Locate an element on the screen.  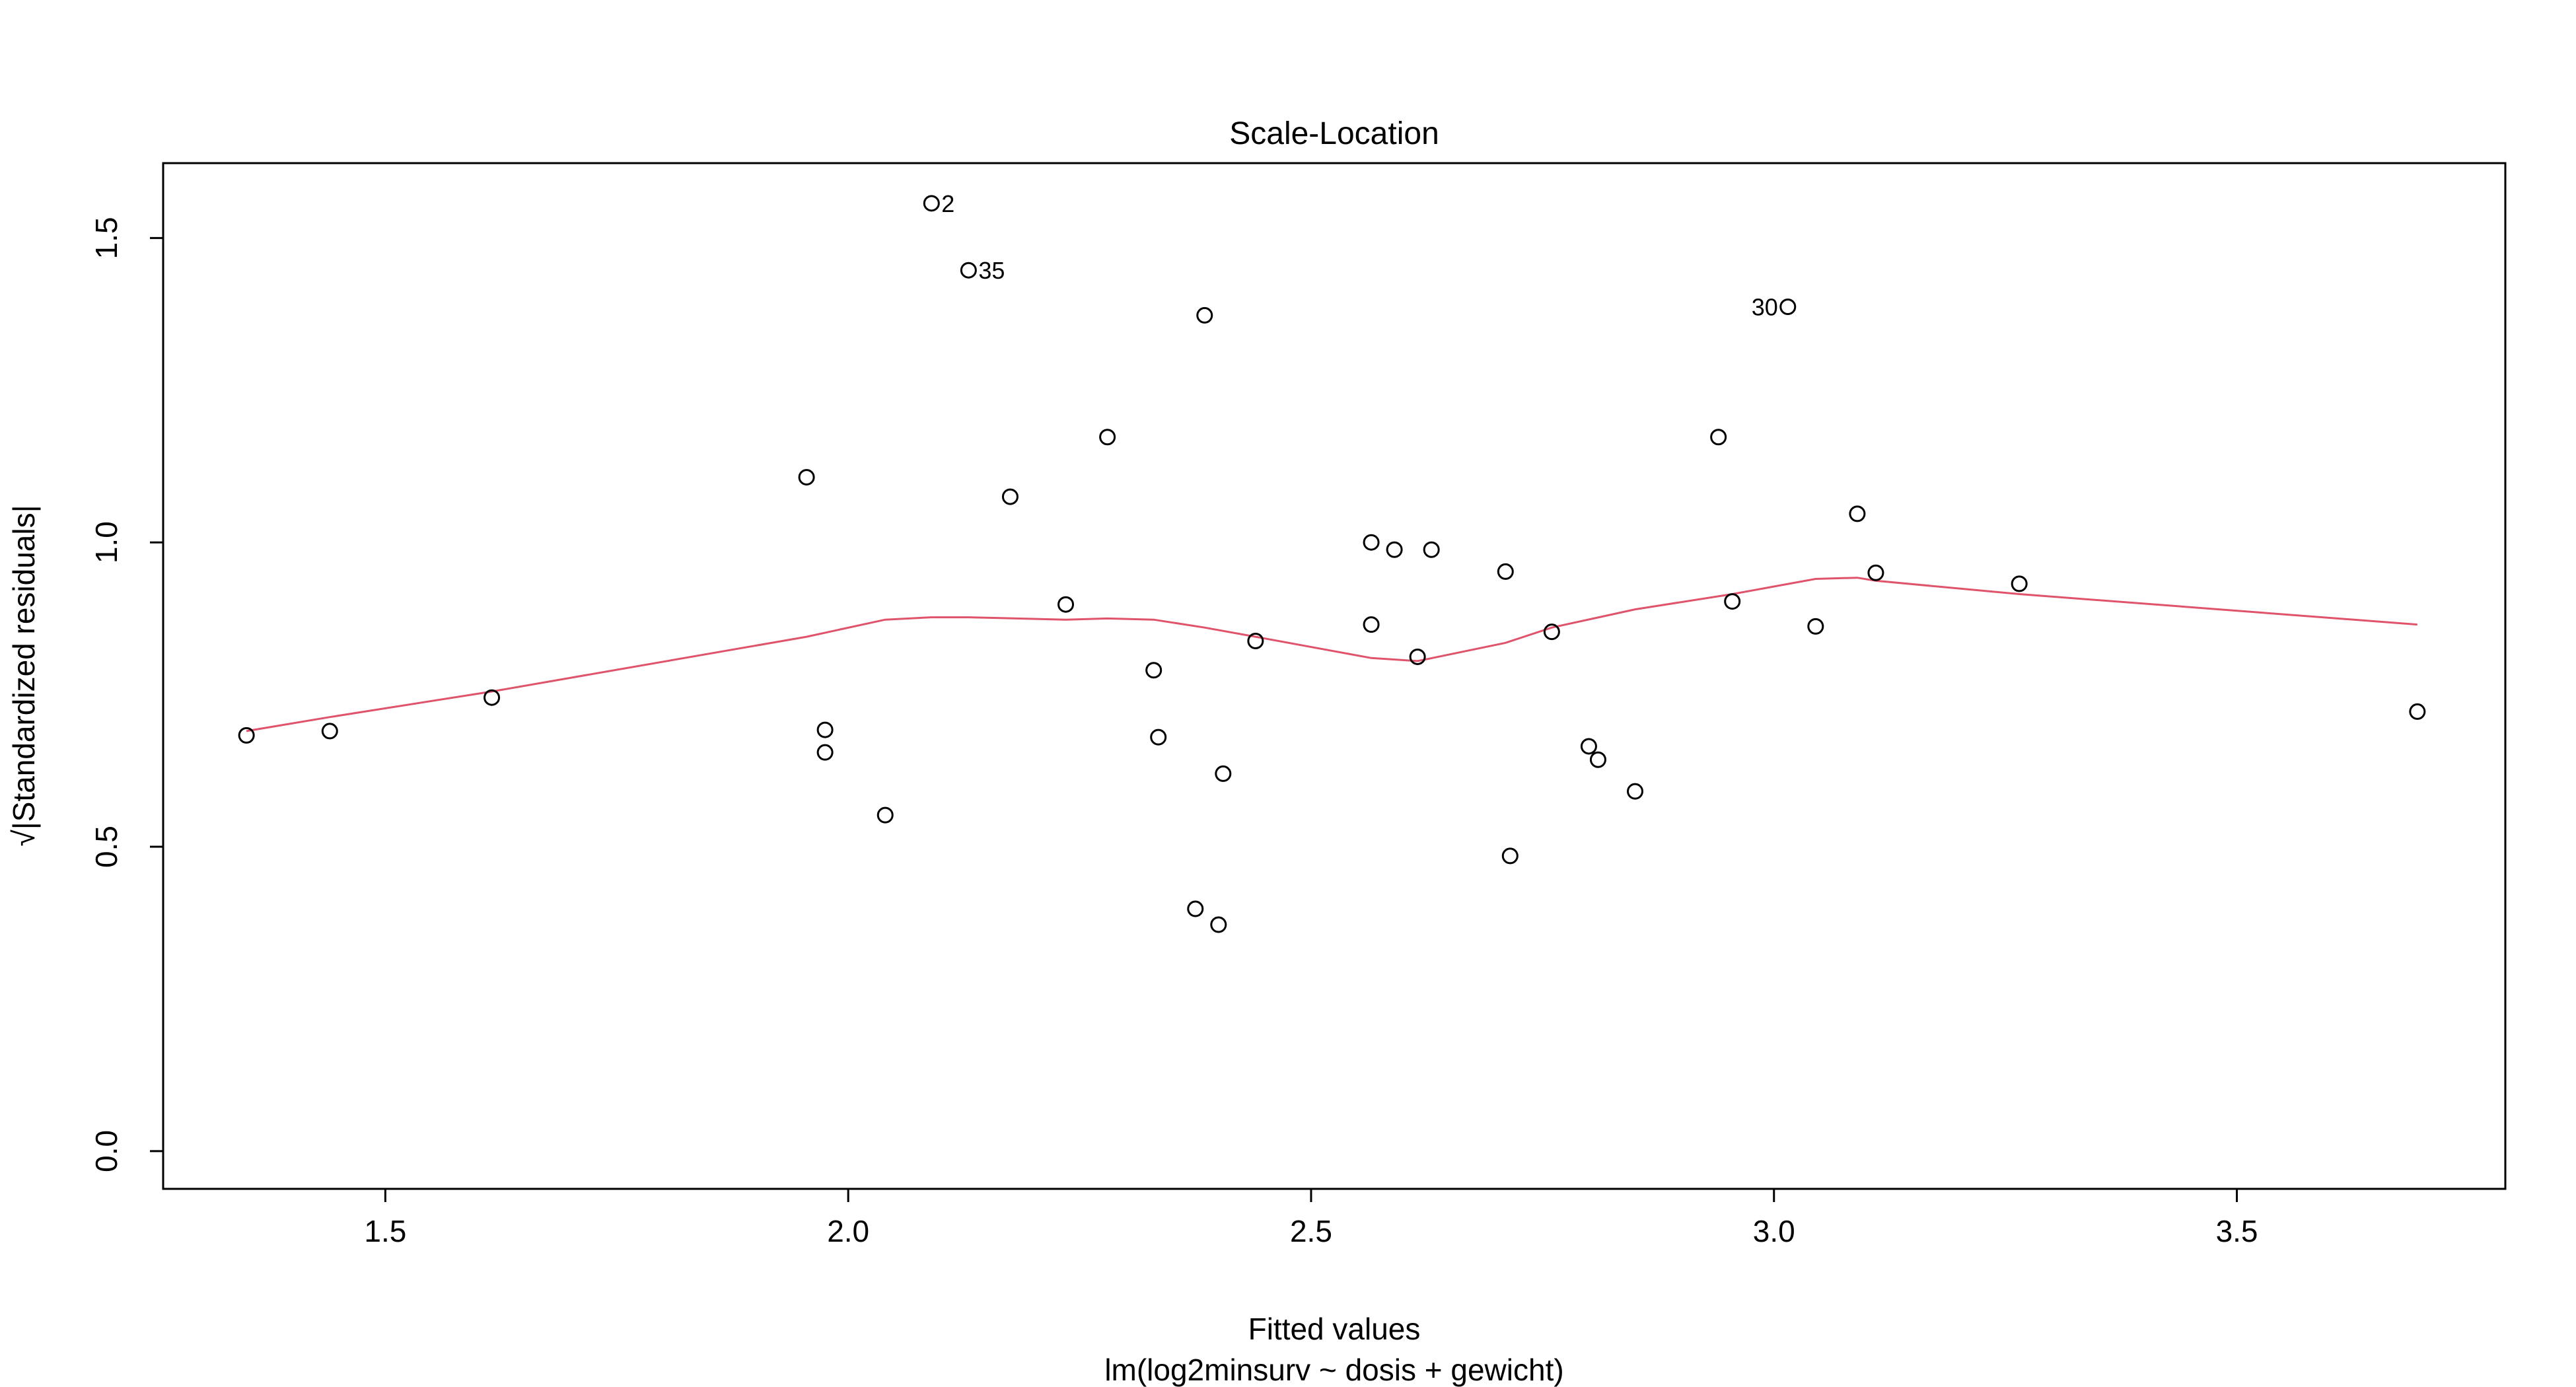
y-axis: 0.0 0.5 1.0 1.5 is located at coordinates (127, 694).